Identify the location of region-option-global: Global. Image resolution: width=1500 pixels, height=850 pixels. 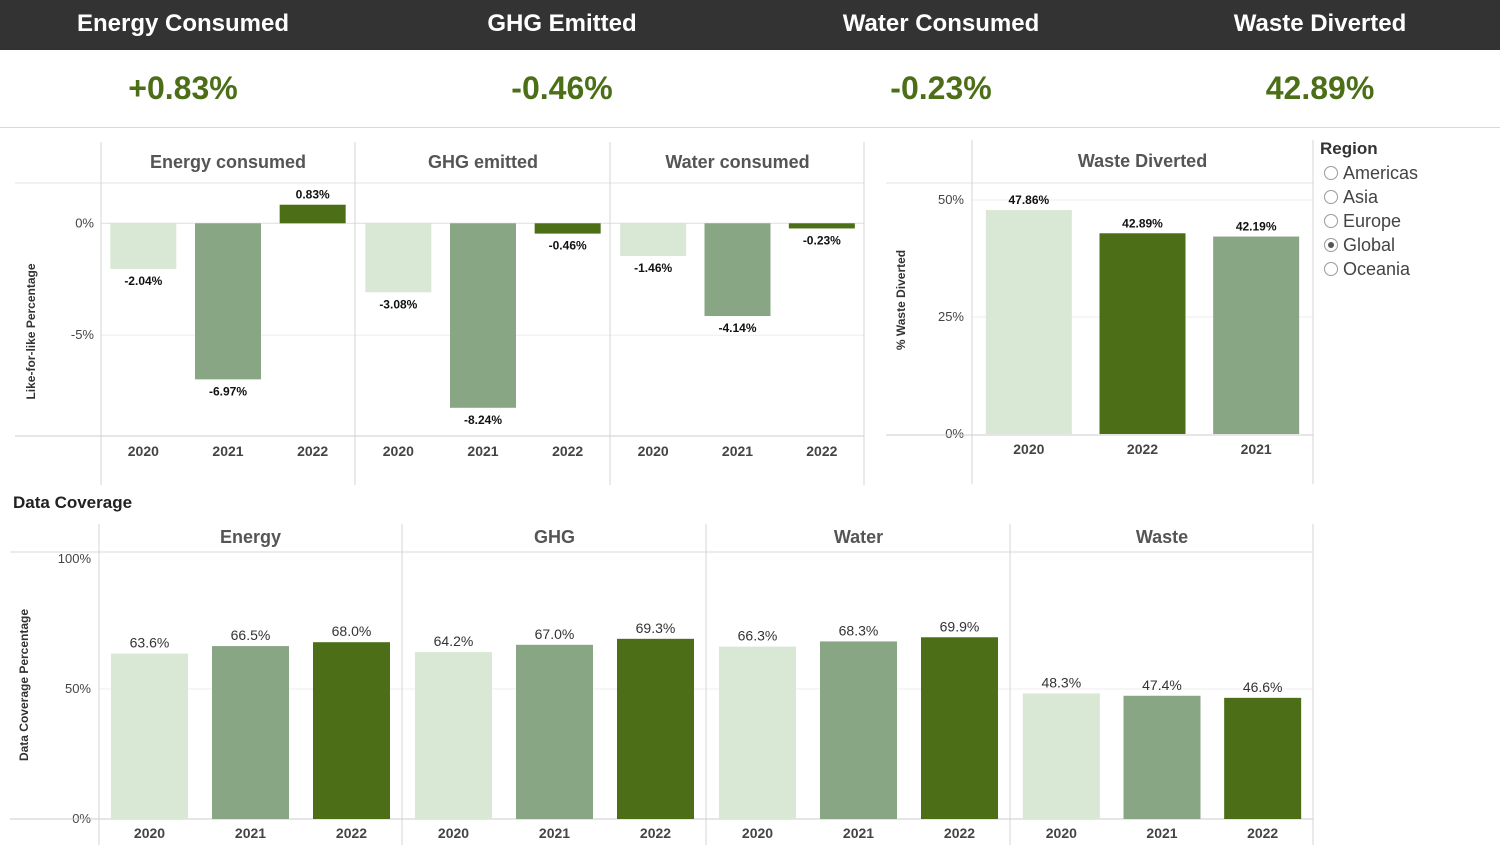
(1369, 245).